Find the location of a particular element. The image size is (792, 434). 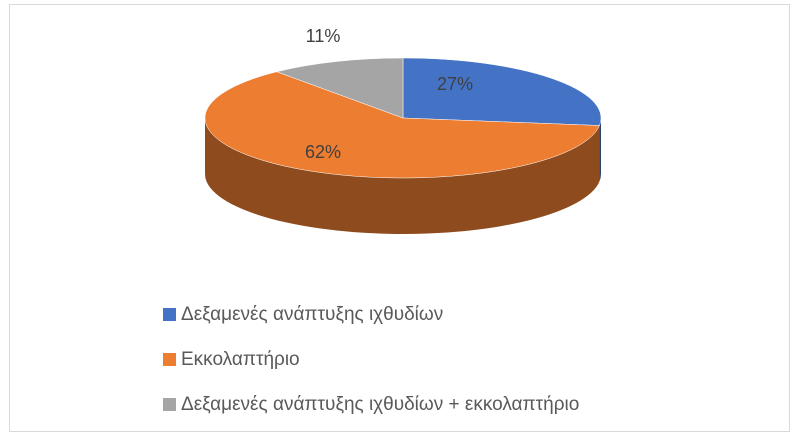

data-label: 27% is located at coordinates (455, 84).